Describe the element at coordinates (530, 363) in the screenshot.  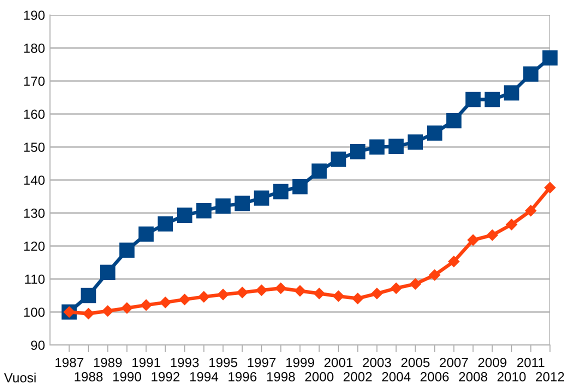
I see `x-tick-label: 2011` at that location.